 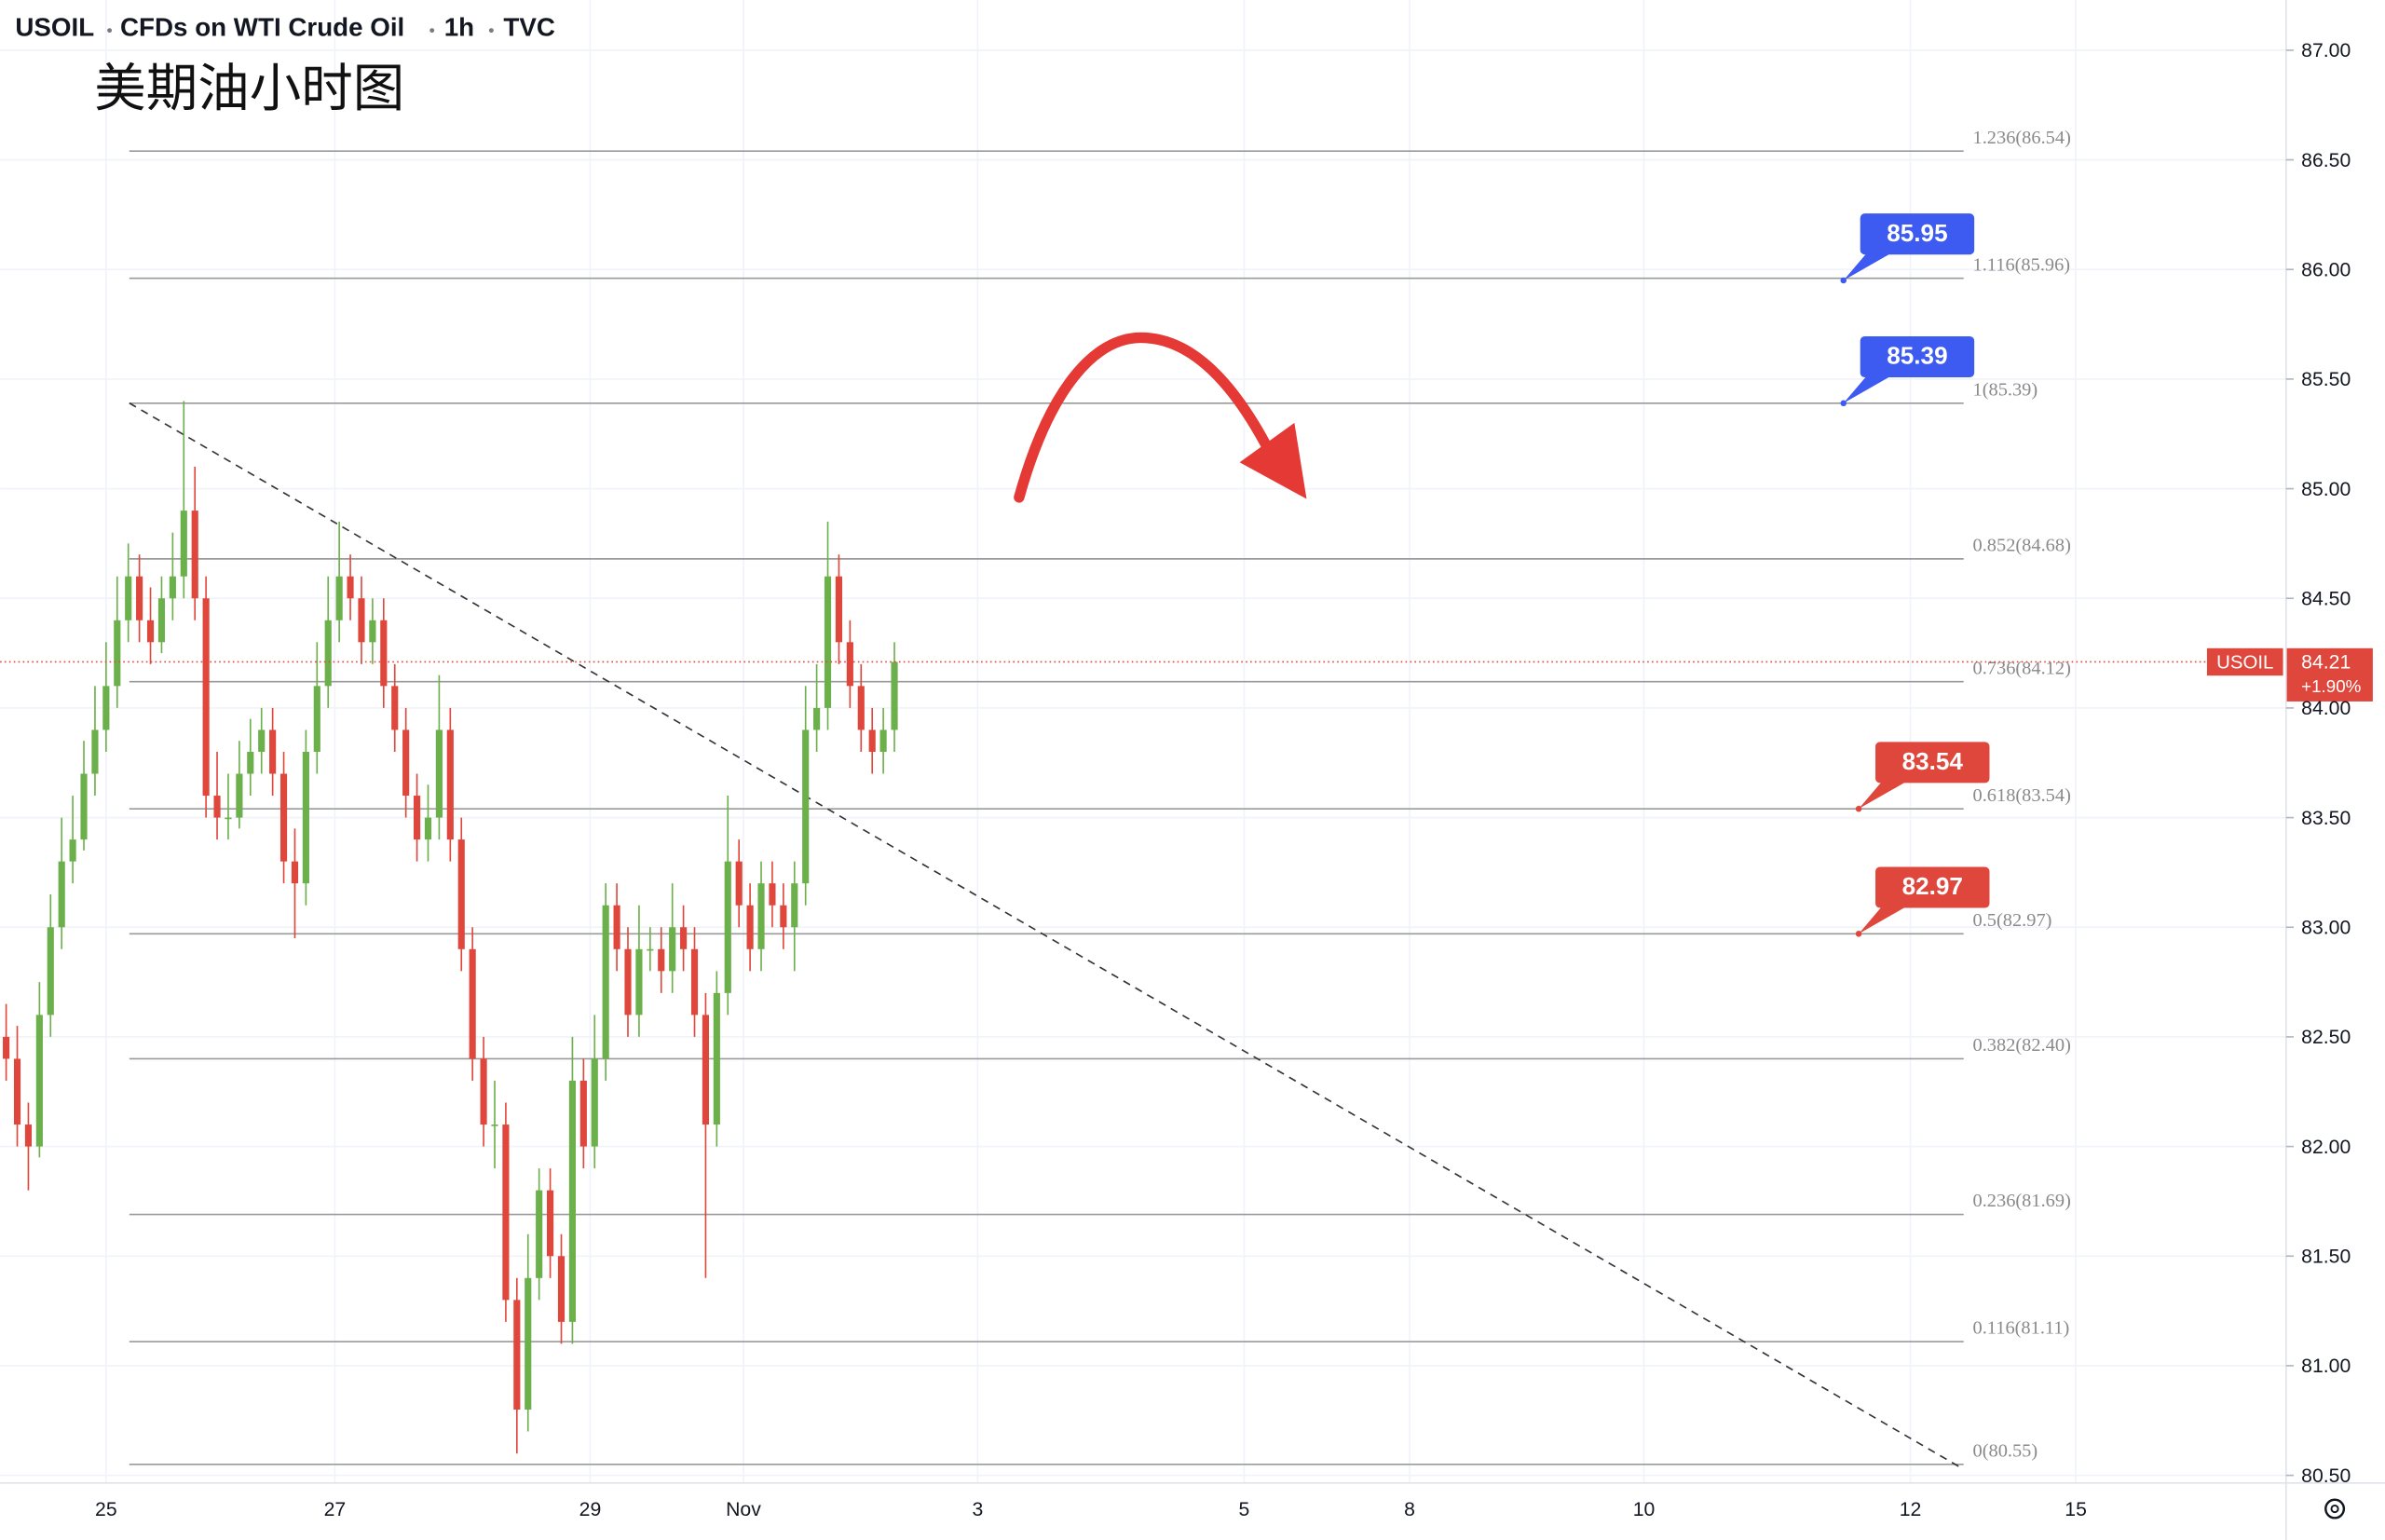 I want to click on fib-label: 0.236(81.69), so click(x=2022, y=1201).